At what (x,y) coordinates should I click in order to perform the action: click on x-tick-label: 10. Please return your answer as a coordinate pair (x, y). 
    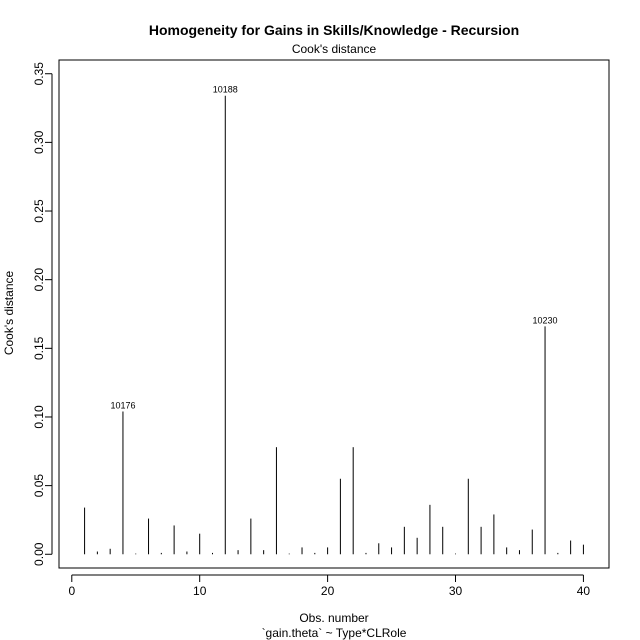
    Looking at the image, I should click on (200, 591).